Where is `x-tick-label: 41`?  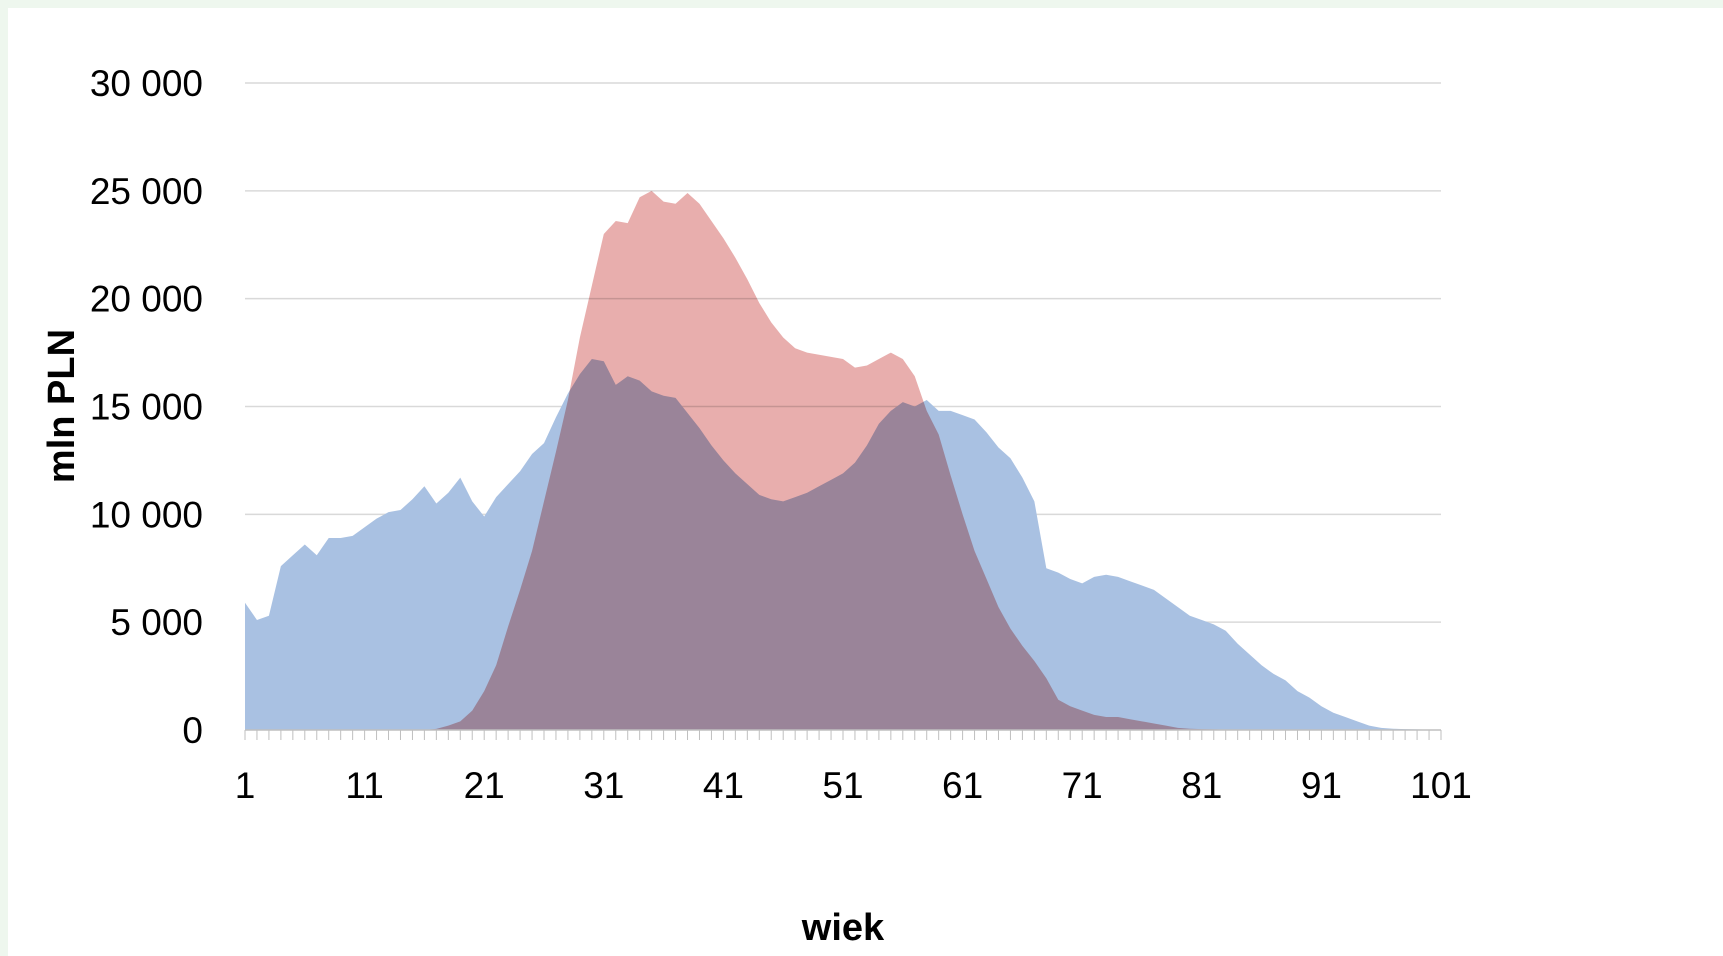 x-tick-label: 41 is located at coordinates (723, 785).